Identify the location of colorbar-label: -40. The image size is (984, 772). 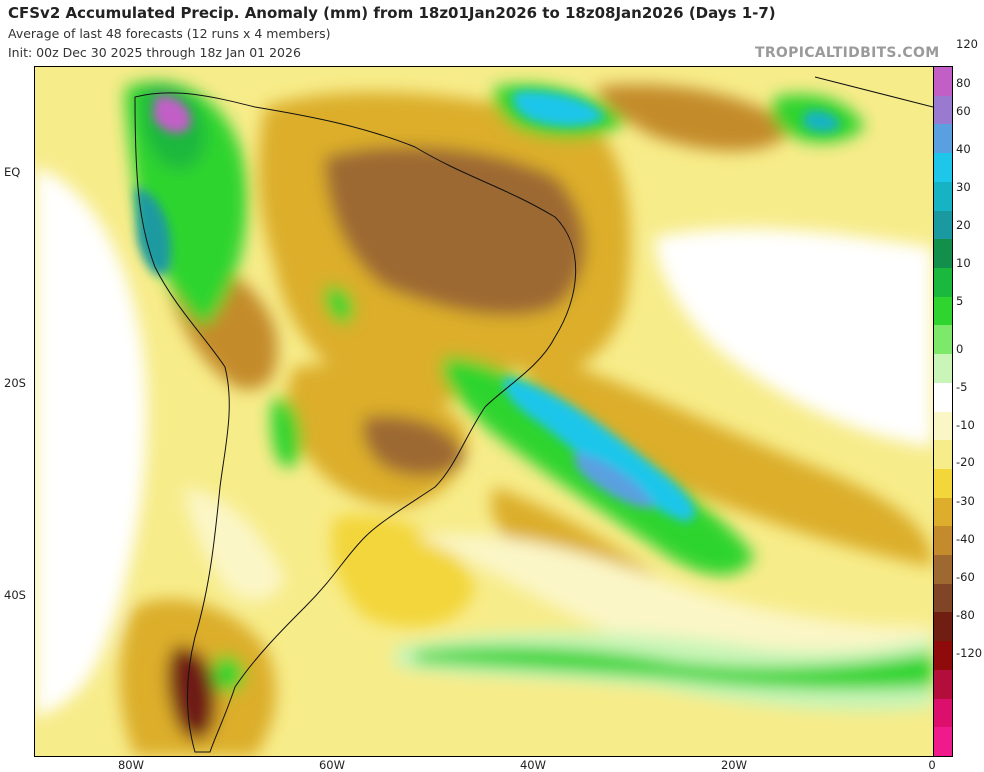
(965, 539).